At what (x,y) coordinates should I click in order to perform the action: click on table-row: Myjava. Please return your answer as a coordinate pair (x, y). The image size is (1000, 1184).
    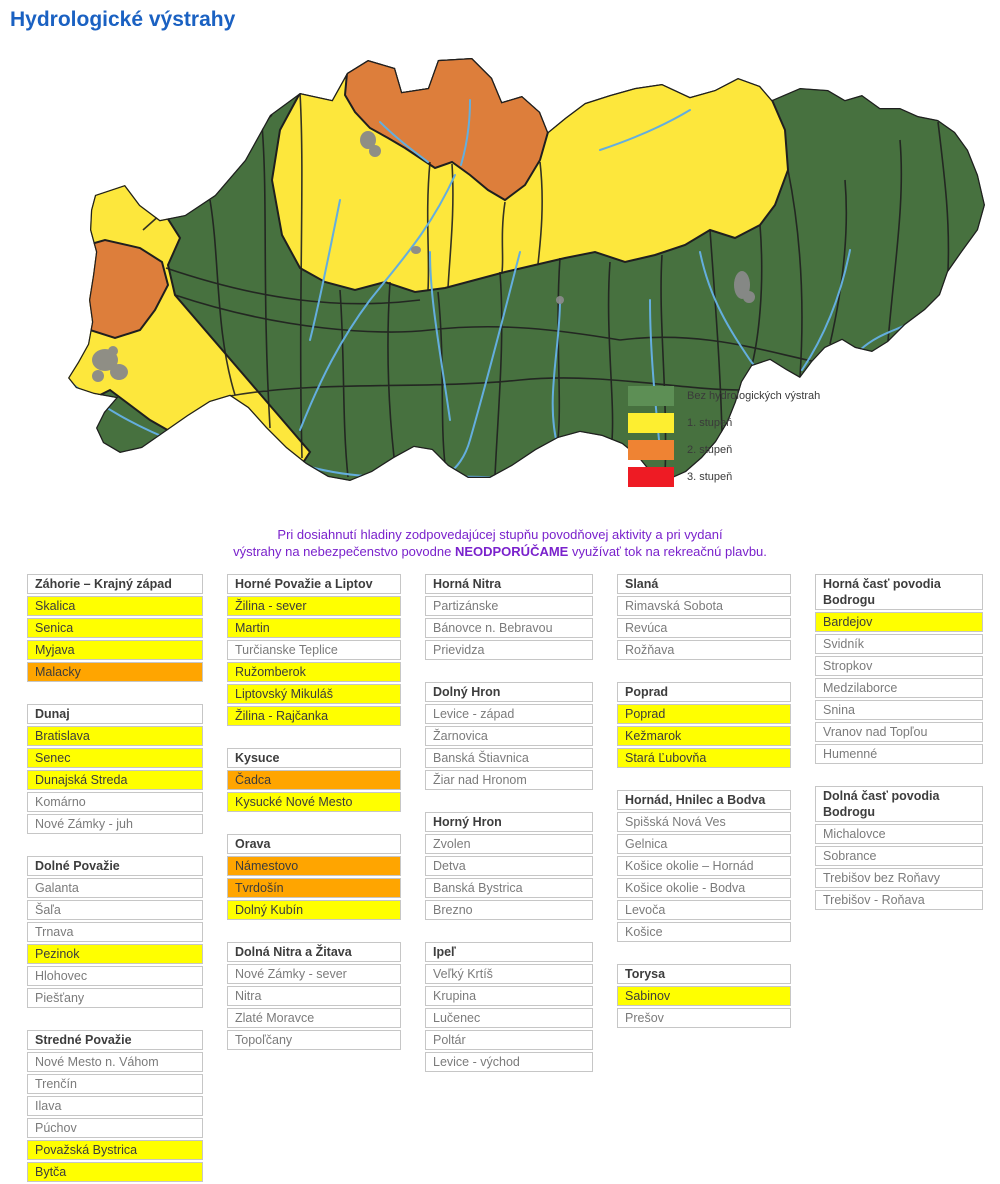
    Looking at the image, I should click on (115, 650).